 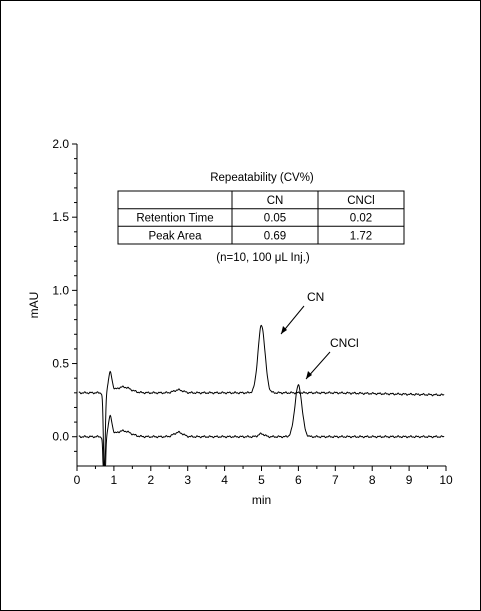 I want to click on table-header-cncl: CNCl, so click(x=360, y=201).